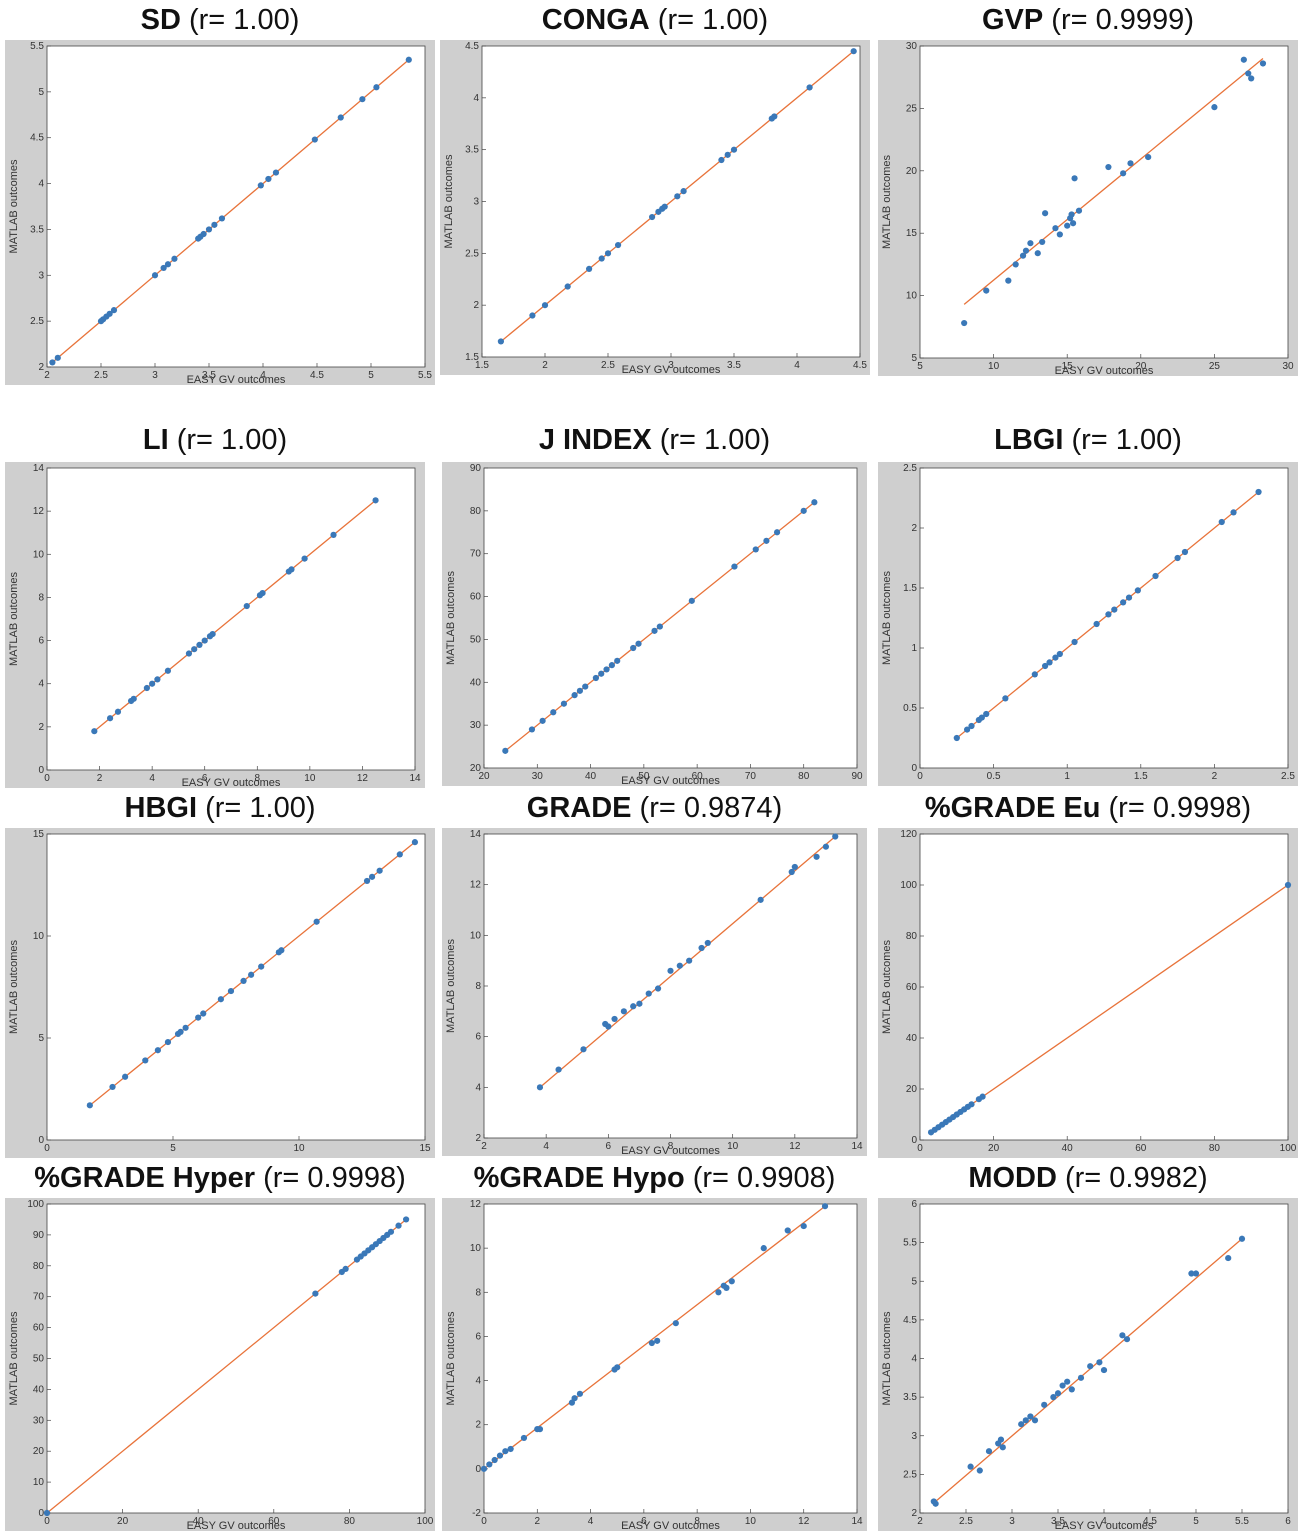  Describe the element at coordinates (39, 834) in the screenshot. I see `y-tick-label: 15` at that location.